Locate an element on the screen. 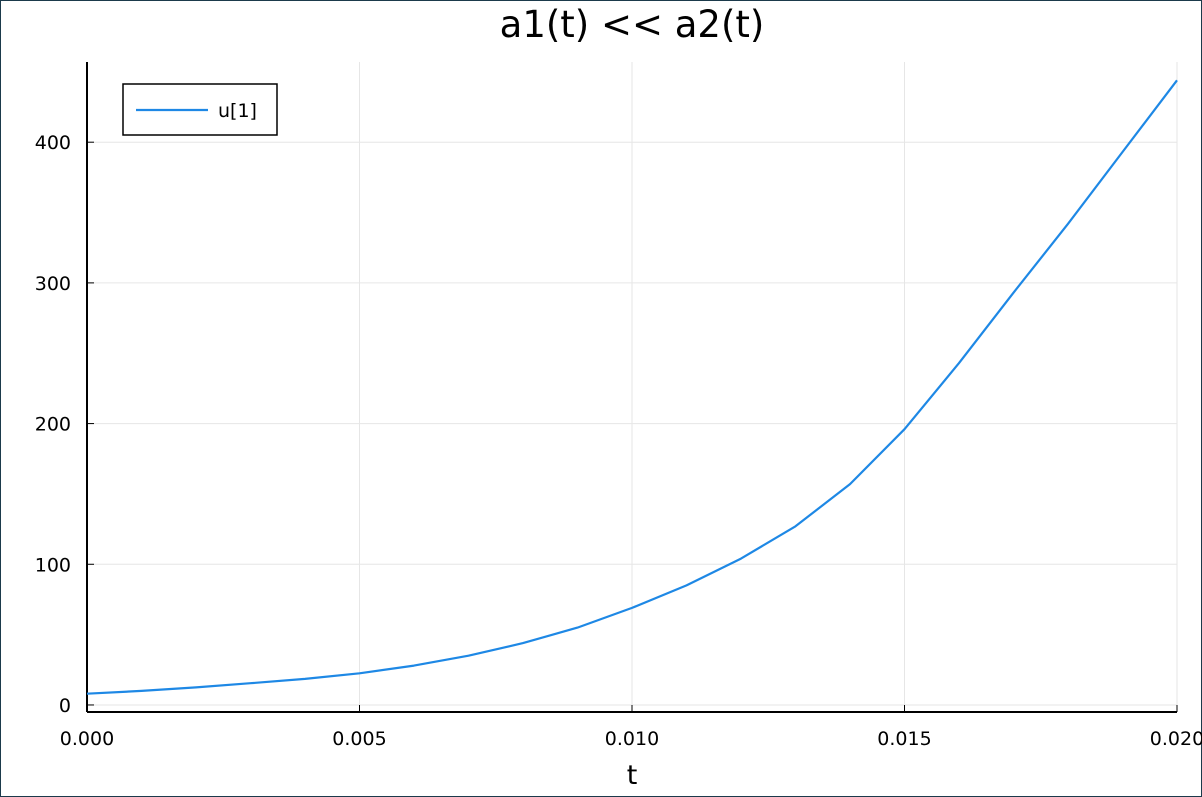  legend-label-u1: u[1] is located at coordinates (237, 111).